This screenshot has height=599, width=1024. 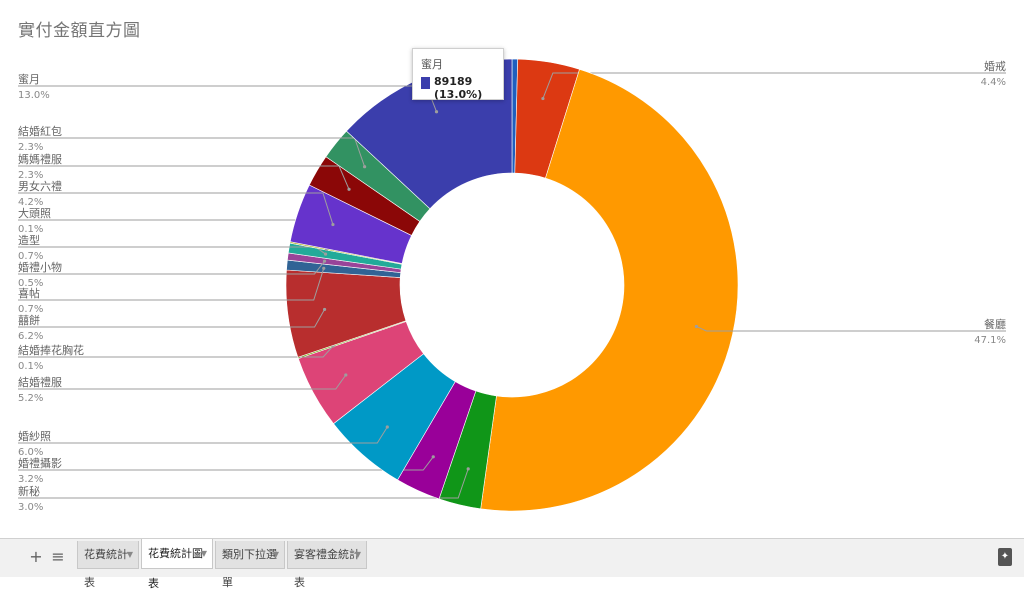 I want to click on slice-label-男女六禮: 男女六禮 4.2%, so click(x=176, y=203).